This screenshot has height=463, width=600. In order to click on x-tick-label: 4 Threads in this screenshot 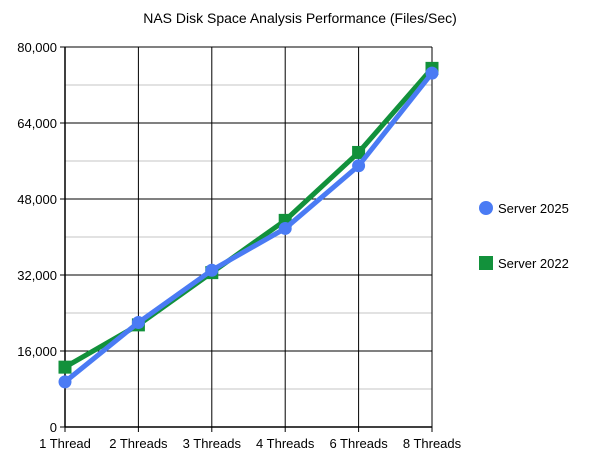, I will do `click(285, 443)`.